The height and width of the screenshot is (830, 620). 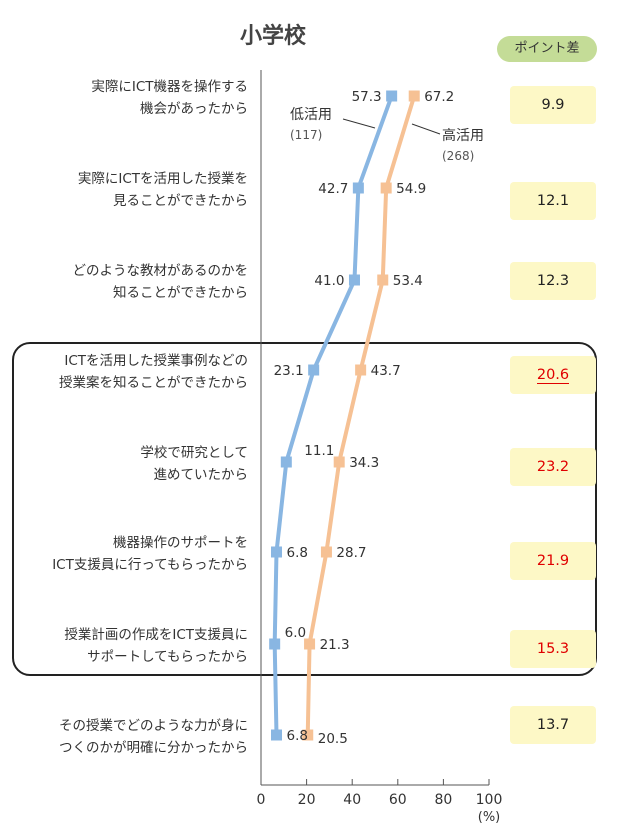 What do you see at coordinates (160, 271) in the screenshot?
I see `category-label-line: どのような教材があるのかを` at bounding box center [160, 271].